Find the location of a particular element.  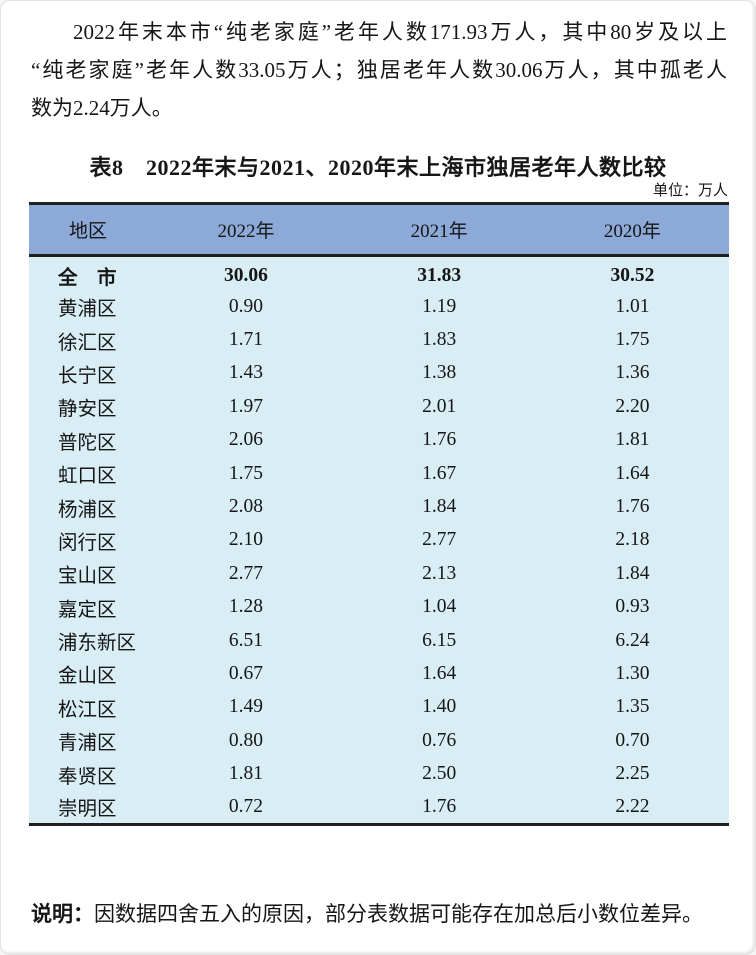

intro-line-1: 2022年末本市“纯老家庭”老年人数171.93万人，其中80岁及以上 is located at coordinates (400, 32).